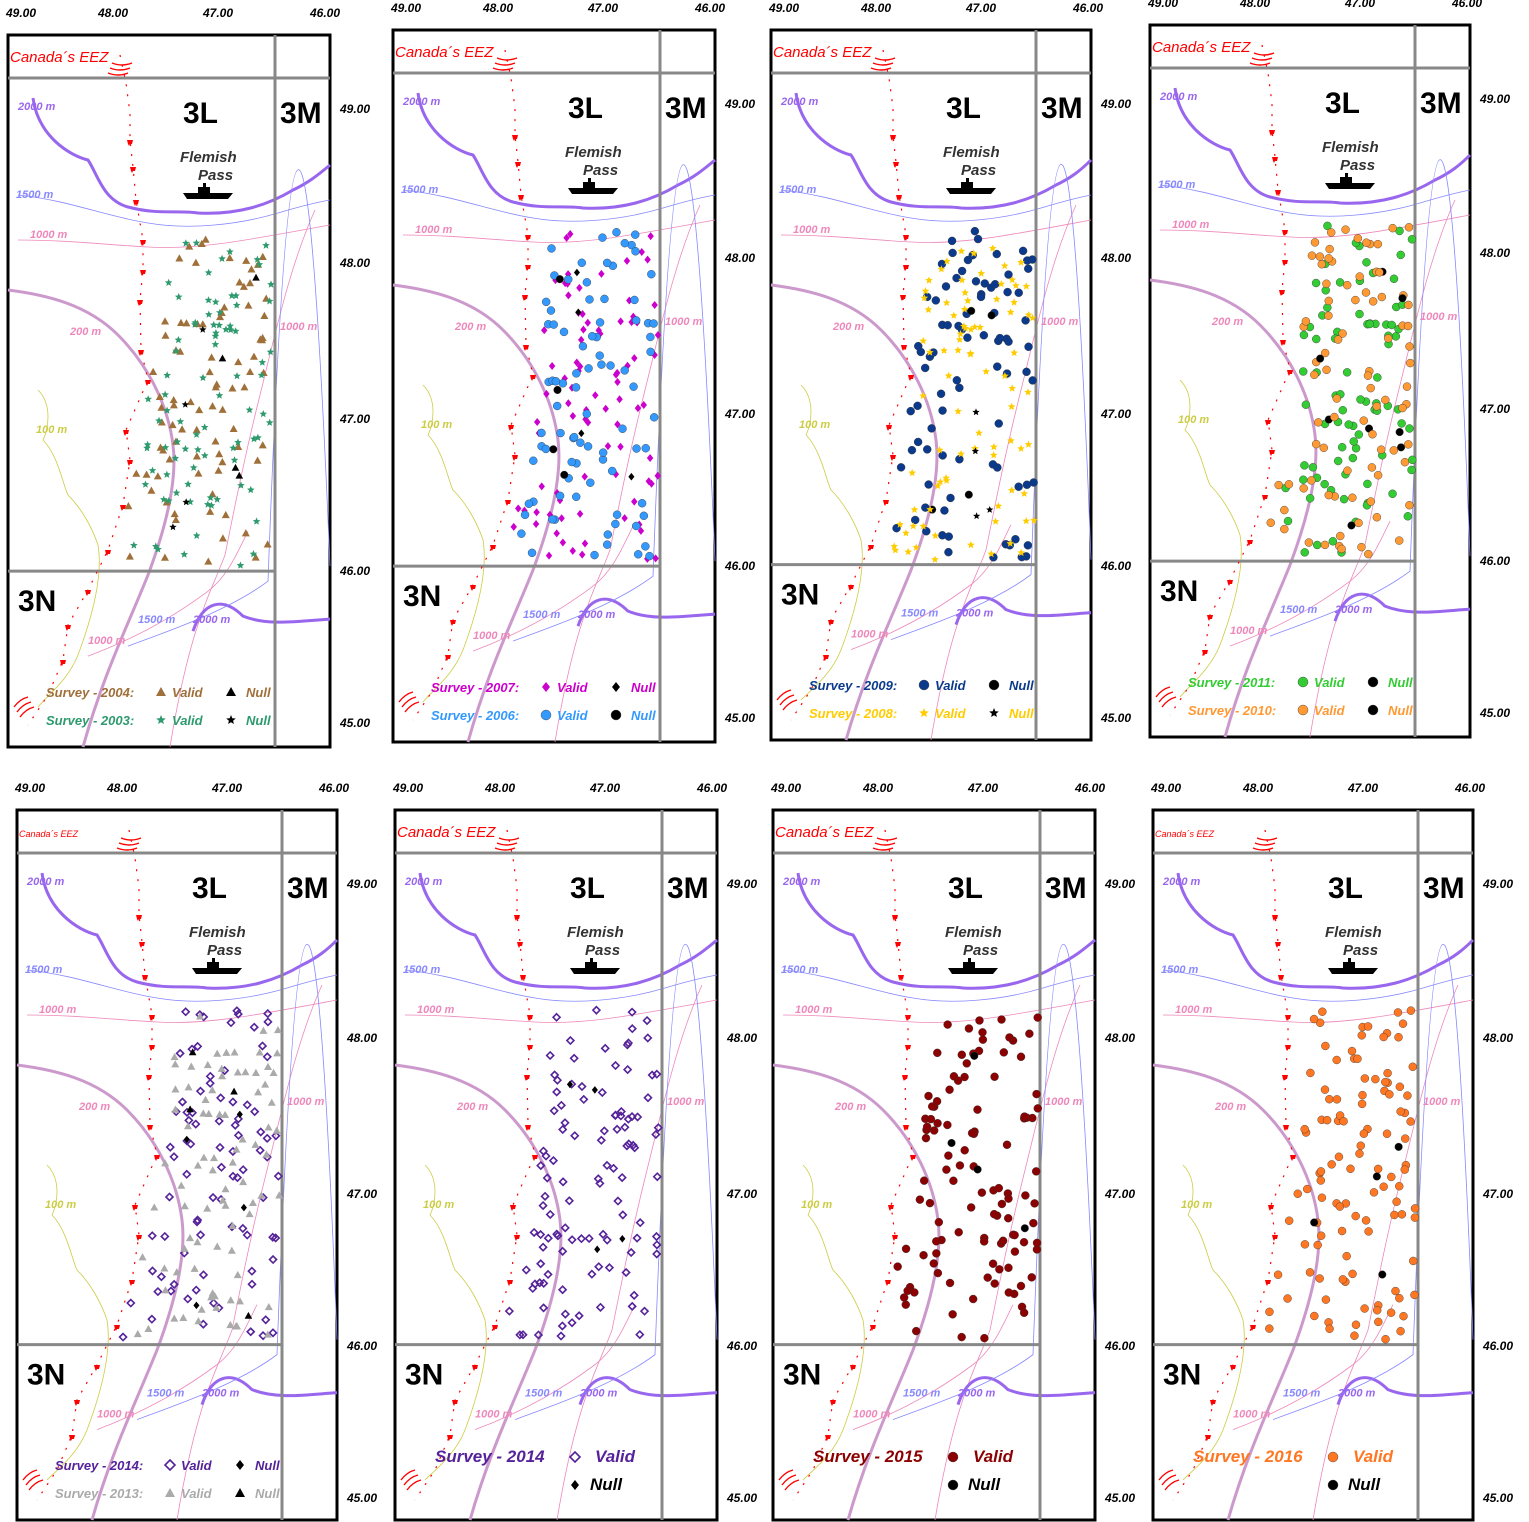  I want to click on legend-valid-label: Valid, so click(1330, 682).